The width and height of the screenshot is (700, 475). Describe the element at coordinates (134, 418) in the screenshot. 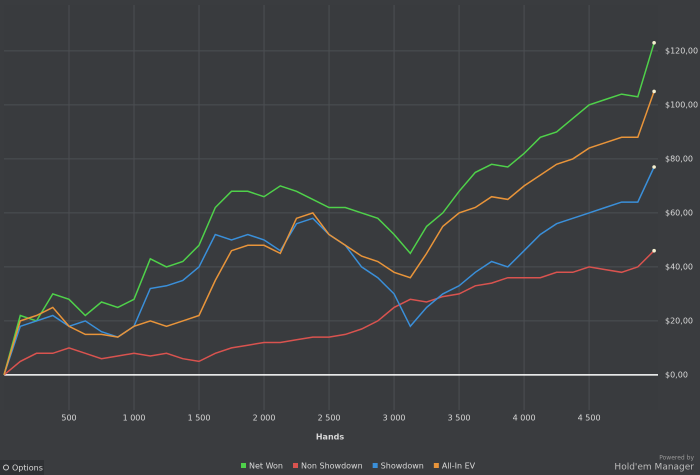

I see `x-tick-label: 1 000` at that location.